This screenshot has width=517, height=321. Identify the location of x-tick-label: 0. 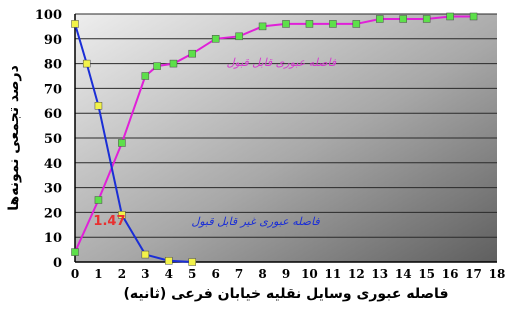
(75, 274).